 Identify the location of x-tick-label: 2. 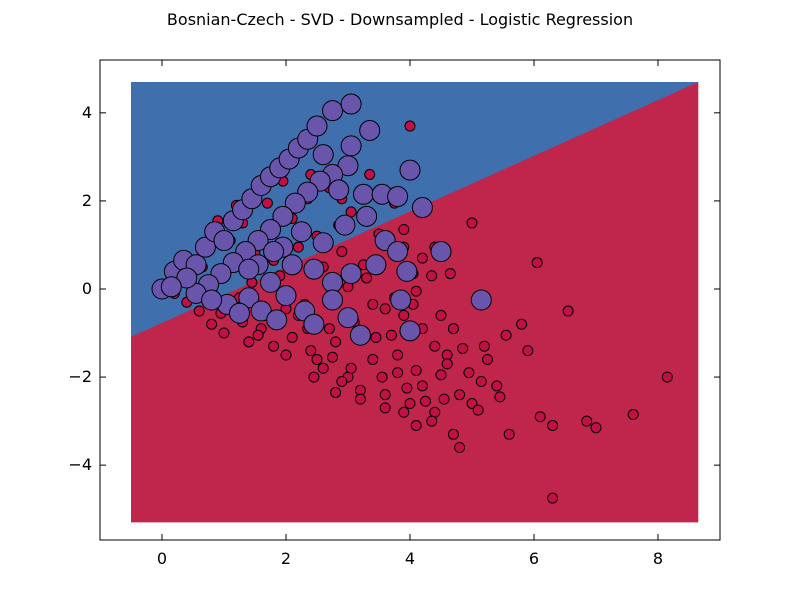
(286, 558).